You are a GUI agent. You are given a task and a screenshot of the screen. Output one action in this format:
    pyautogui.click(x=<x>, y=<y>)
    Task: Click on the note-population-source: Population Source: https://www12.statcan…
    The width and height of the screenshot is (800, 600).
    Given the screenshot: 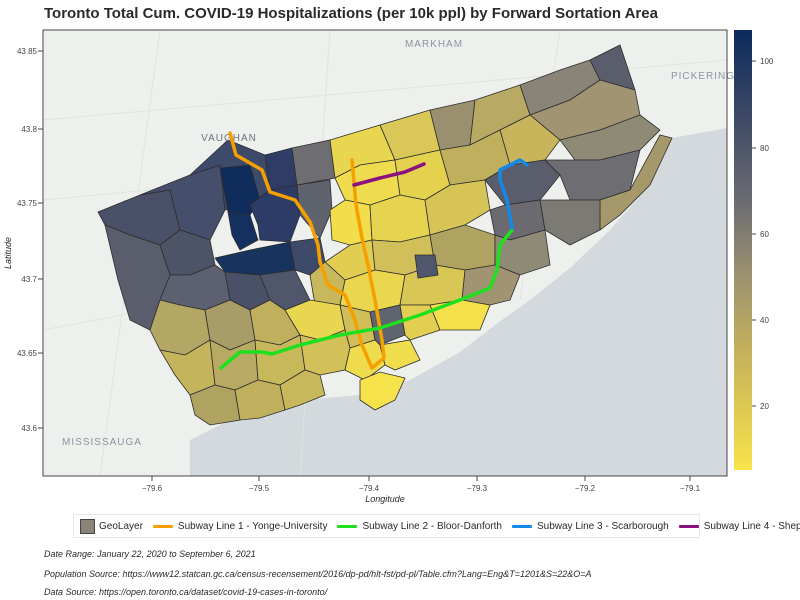 What is the action you would take?
    pyautogui.click(x=318, y=574)
    